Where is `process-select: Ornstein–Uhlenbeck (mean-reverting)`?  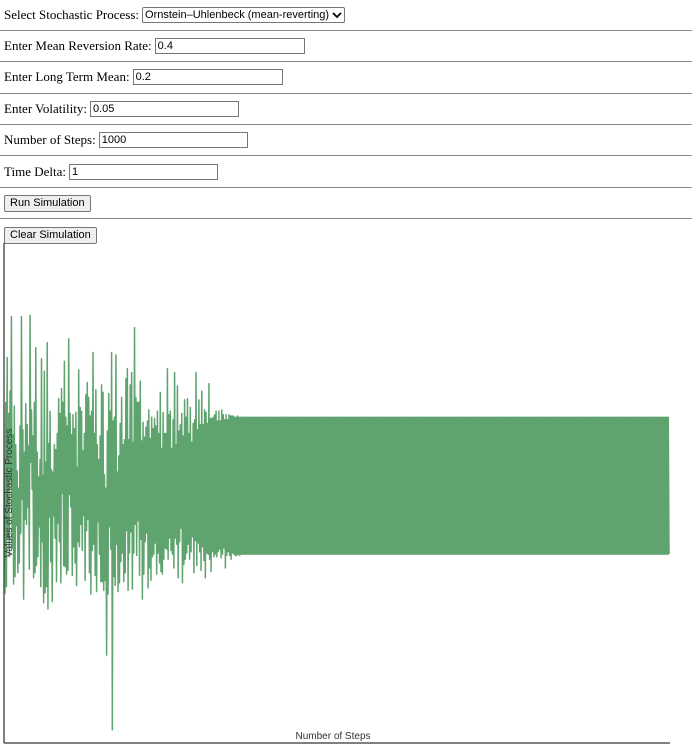
process-select: Ornstein–Uhlenbeck (mean-reverting) is located at coordinates (244, 15).